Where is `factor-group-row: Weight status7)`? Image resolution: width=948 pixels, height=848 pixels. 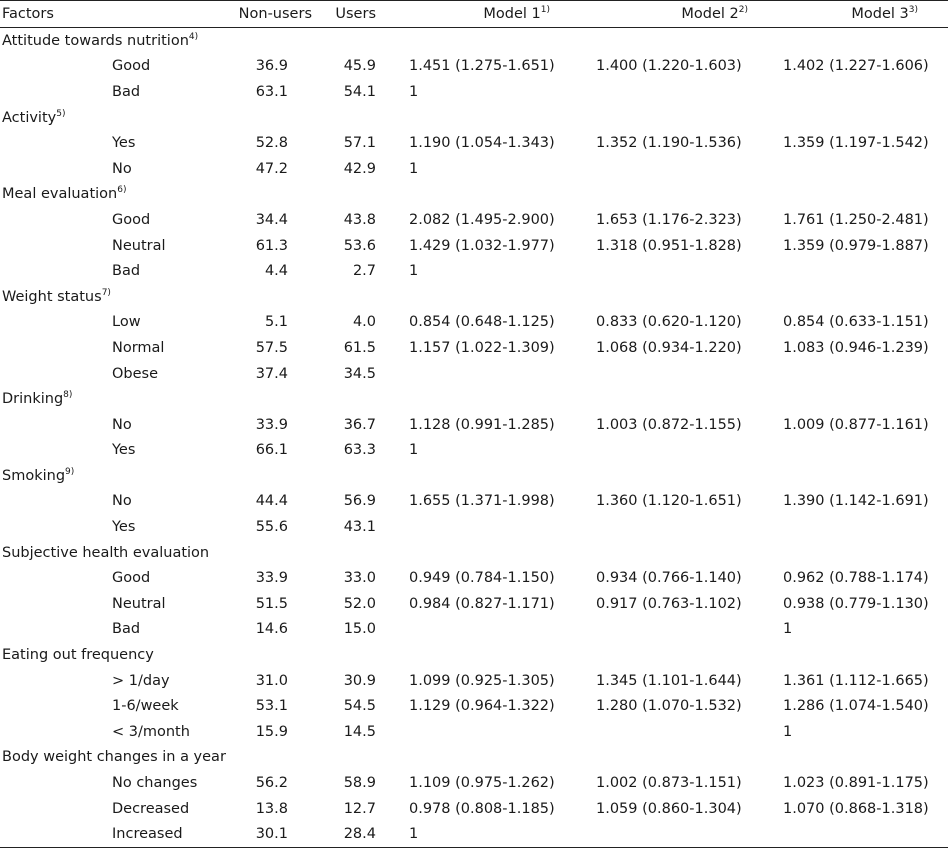 factor-group-row: Weight status7) is located at coordinates (474, 297).